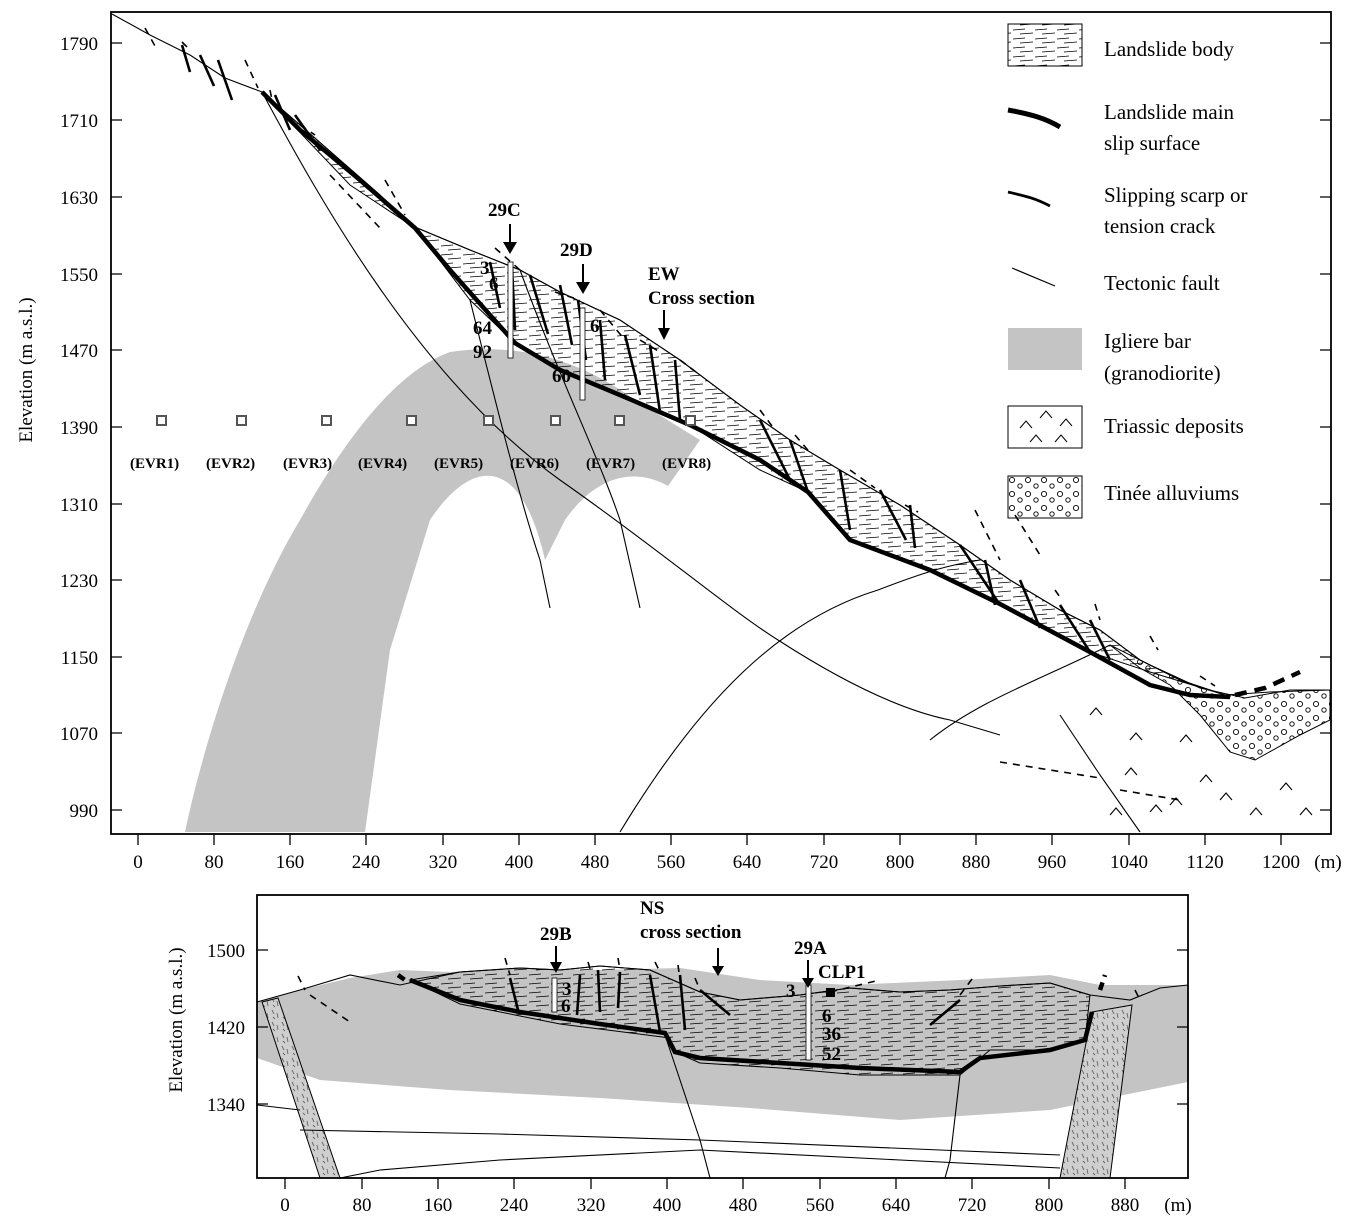 The height and width of the screenshot is (1217, 1366). Describe the element at coordinates (664, 274) in the screenshot. I see `svg-text: EW` at that location.